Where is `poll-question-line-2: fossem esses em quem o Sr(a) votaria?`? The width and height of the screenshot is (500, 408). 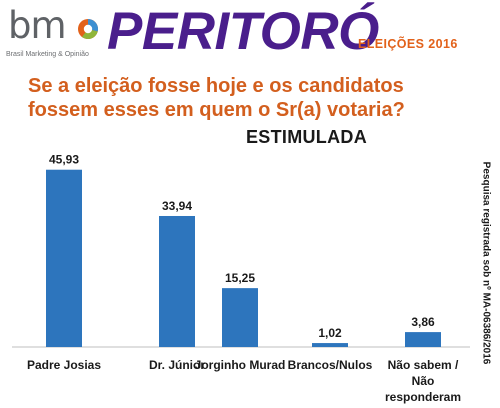 poll-question-line-2: fossem esses em quem o Sr(a) votaria? is located at coordinates (216, 110).